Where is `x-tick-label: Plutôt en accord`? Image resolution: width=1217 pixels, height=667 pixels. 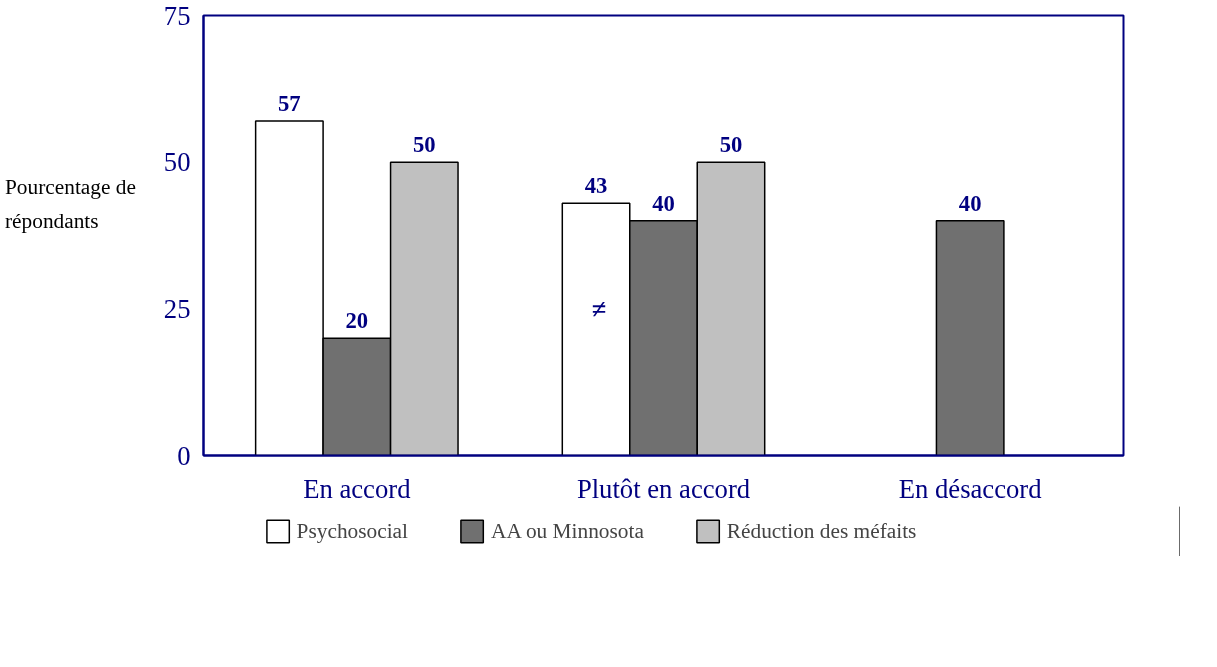
x-tick-label: Plutôt en accord is located at coordinates (663, 488).